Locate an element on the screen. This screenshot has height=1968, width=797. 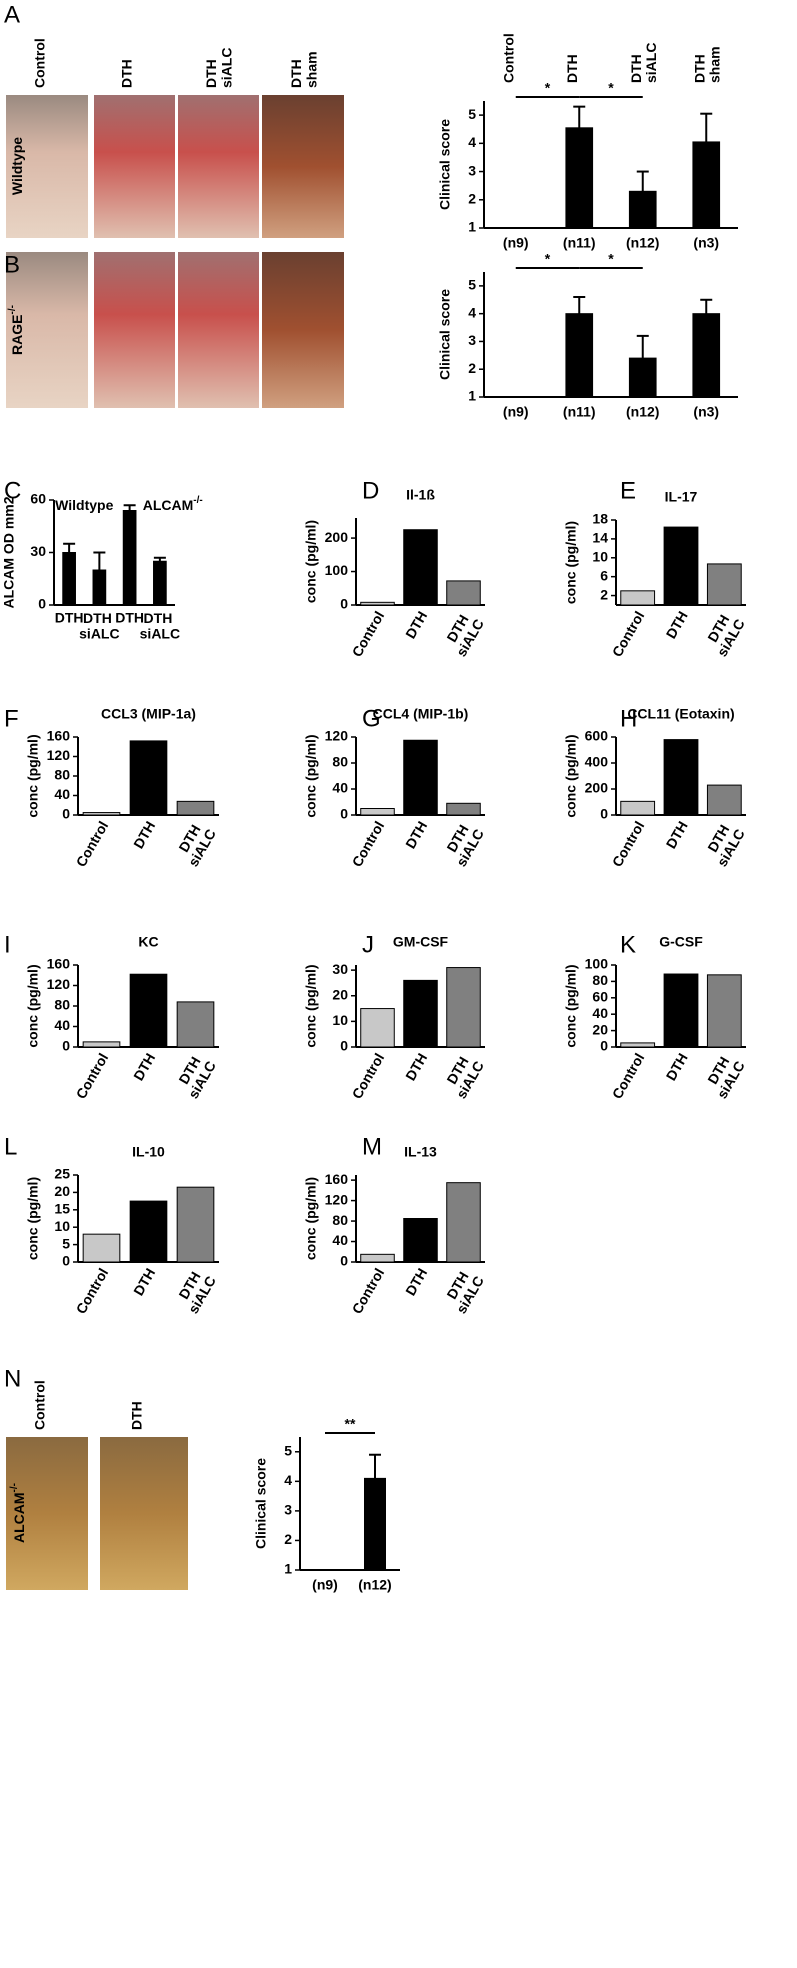
y-tick-label: 100 is located at coordinates (597, 964).